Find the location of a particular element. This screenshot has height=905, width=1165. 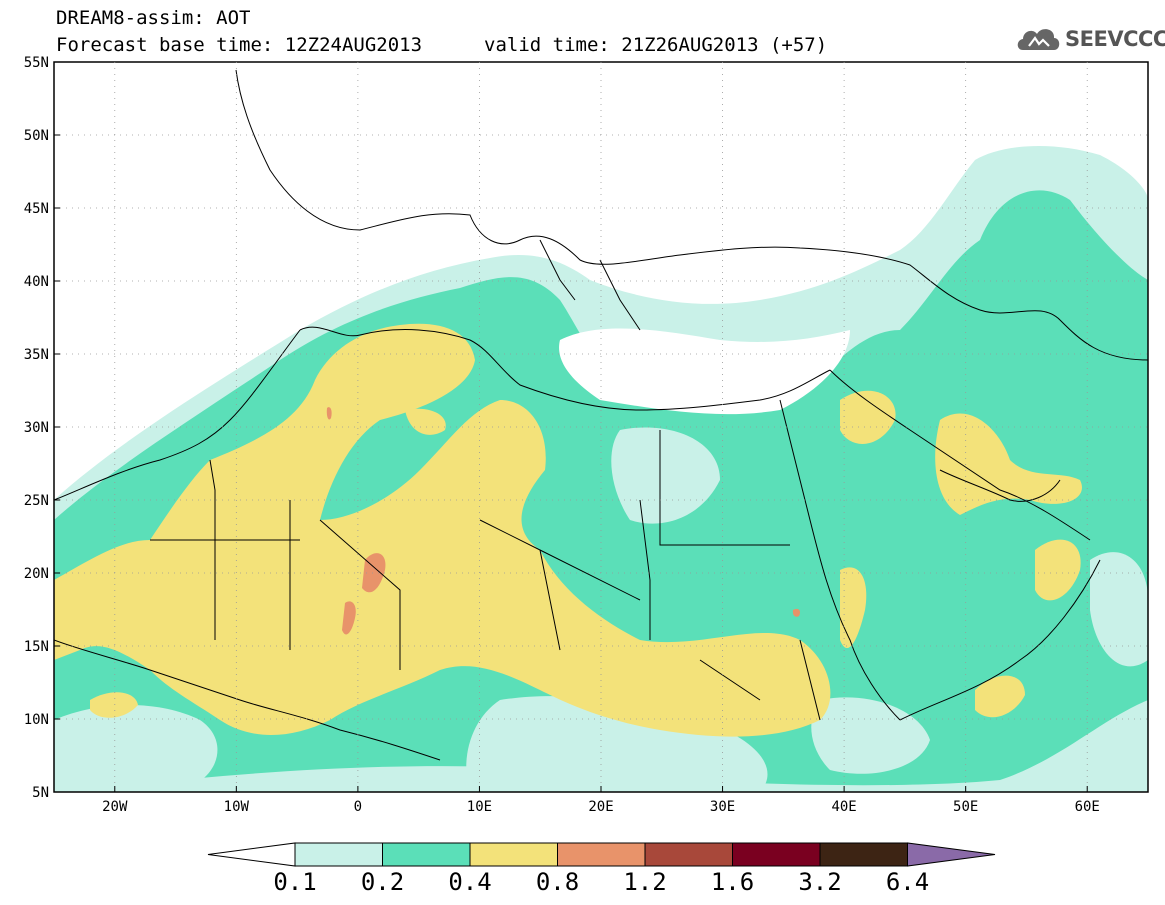

lat-tick-label: 55N is located at coordinates (36, 63).